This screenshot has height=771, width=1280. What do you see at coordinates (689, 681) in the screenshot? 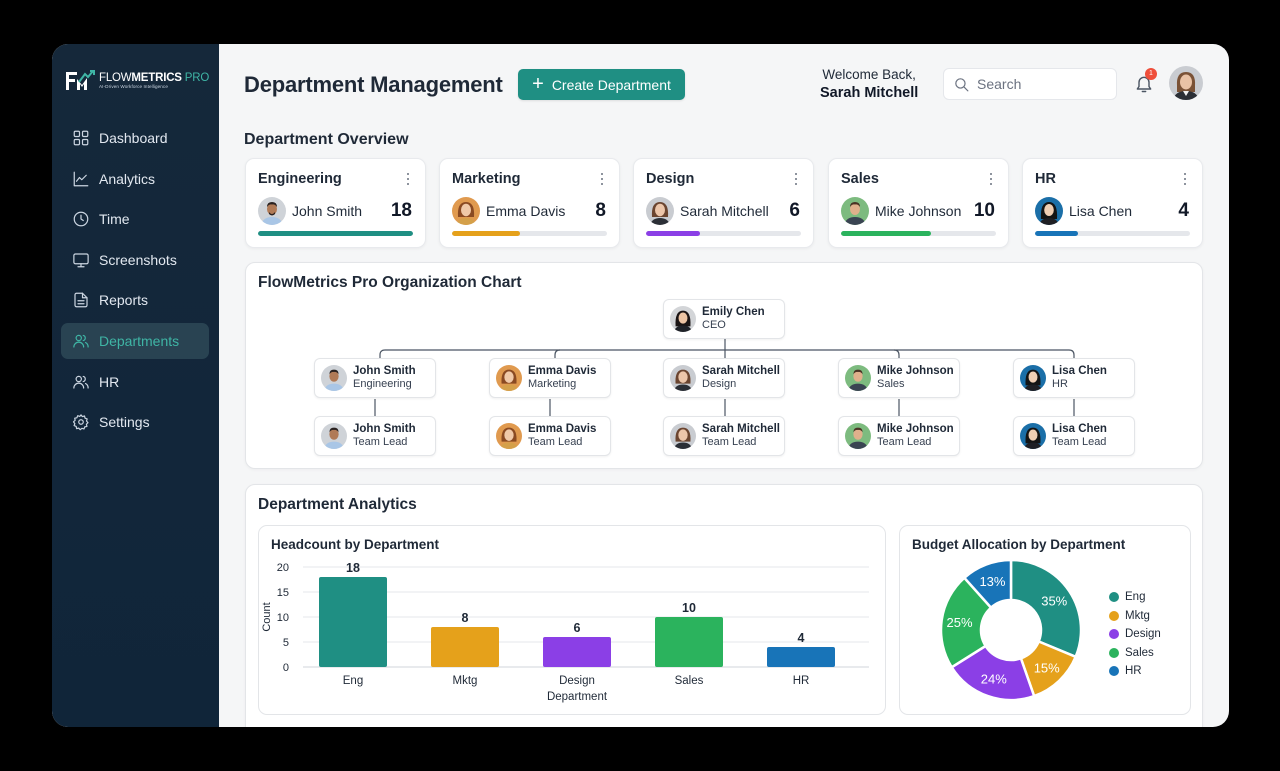
I see `svg-text: Sales` at bounding box center [689, 681].